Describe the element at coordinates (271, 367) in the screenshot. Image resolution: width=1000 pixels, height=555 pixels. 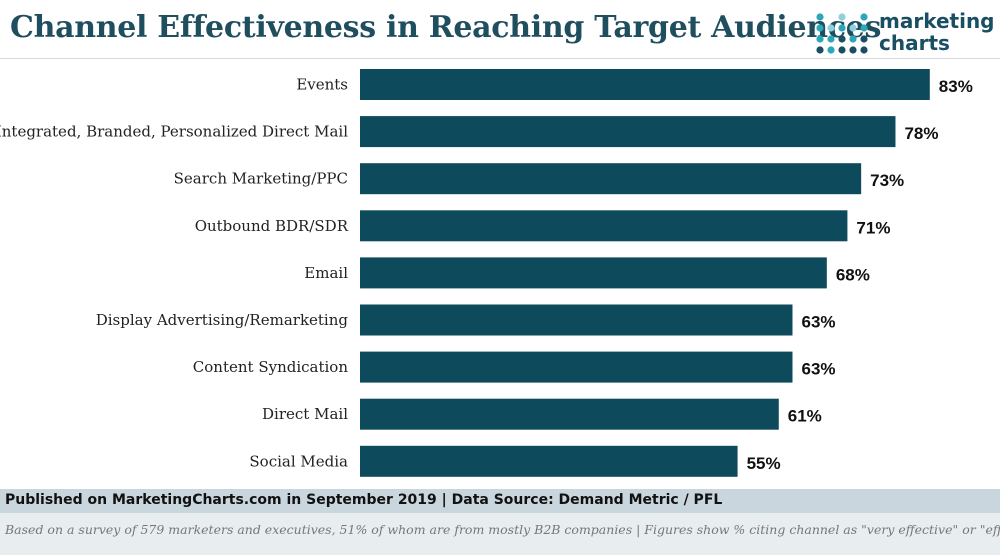
I see `category-label: Content Syndication` at that location.